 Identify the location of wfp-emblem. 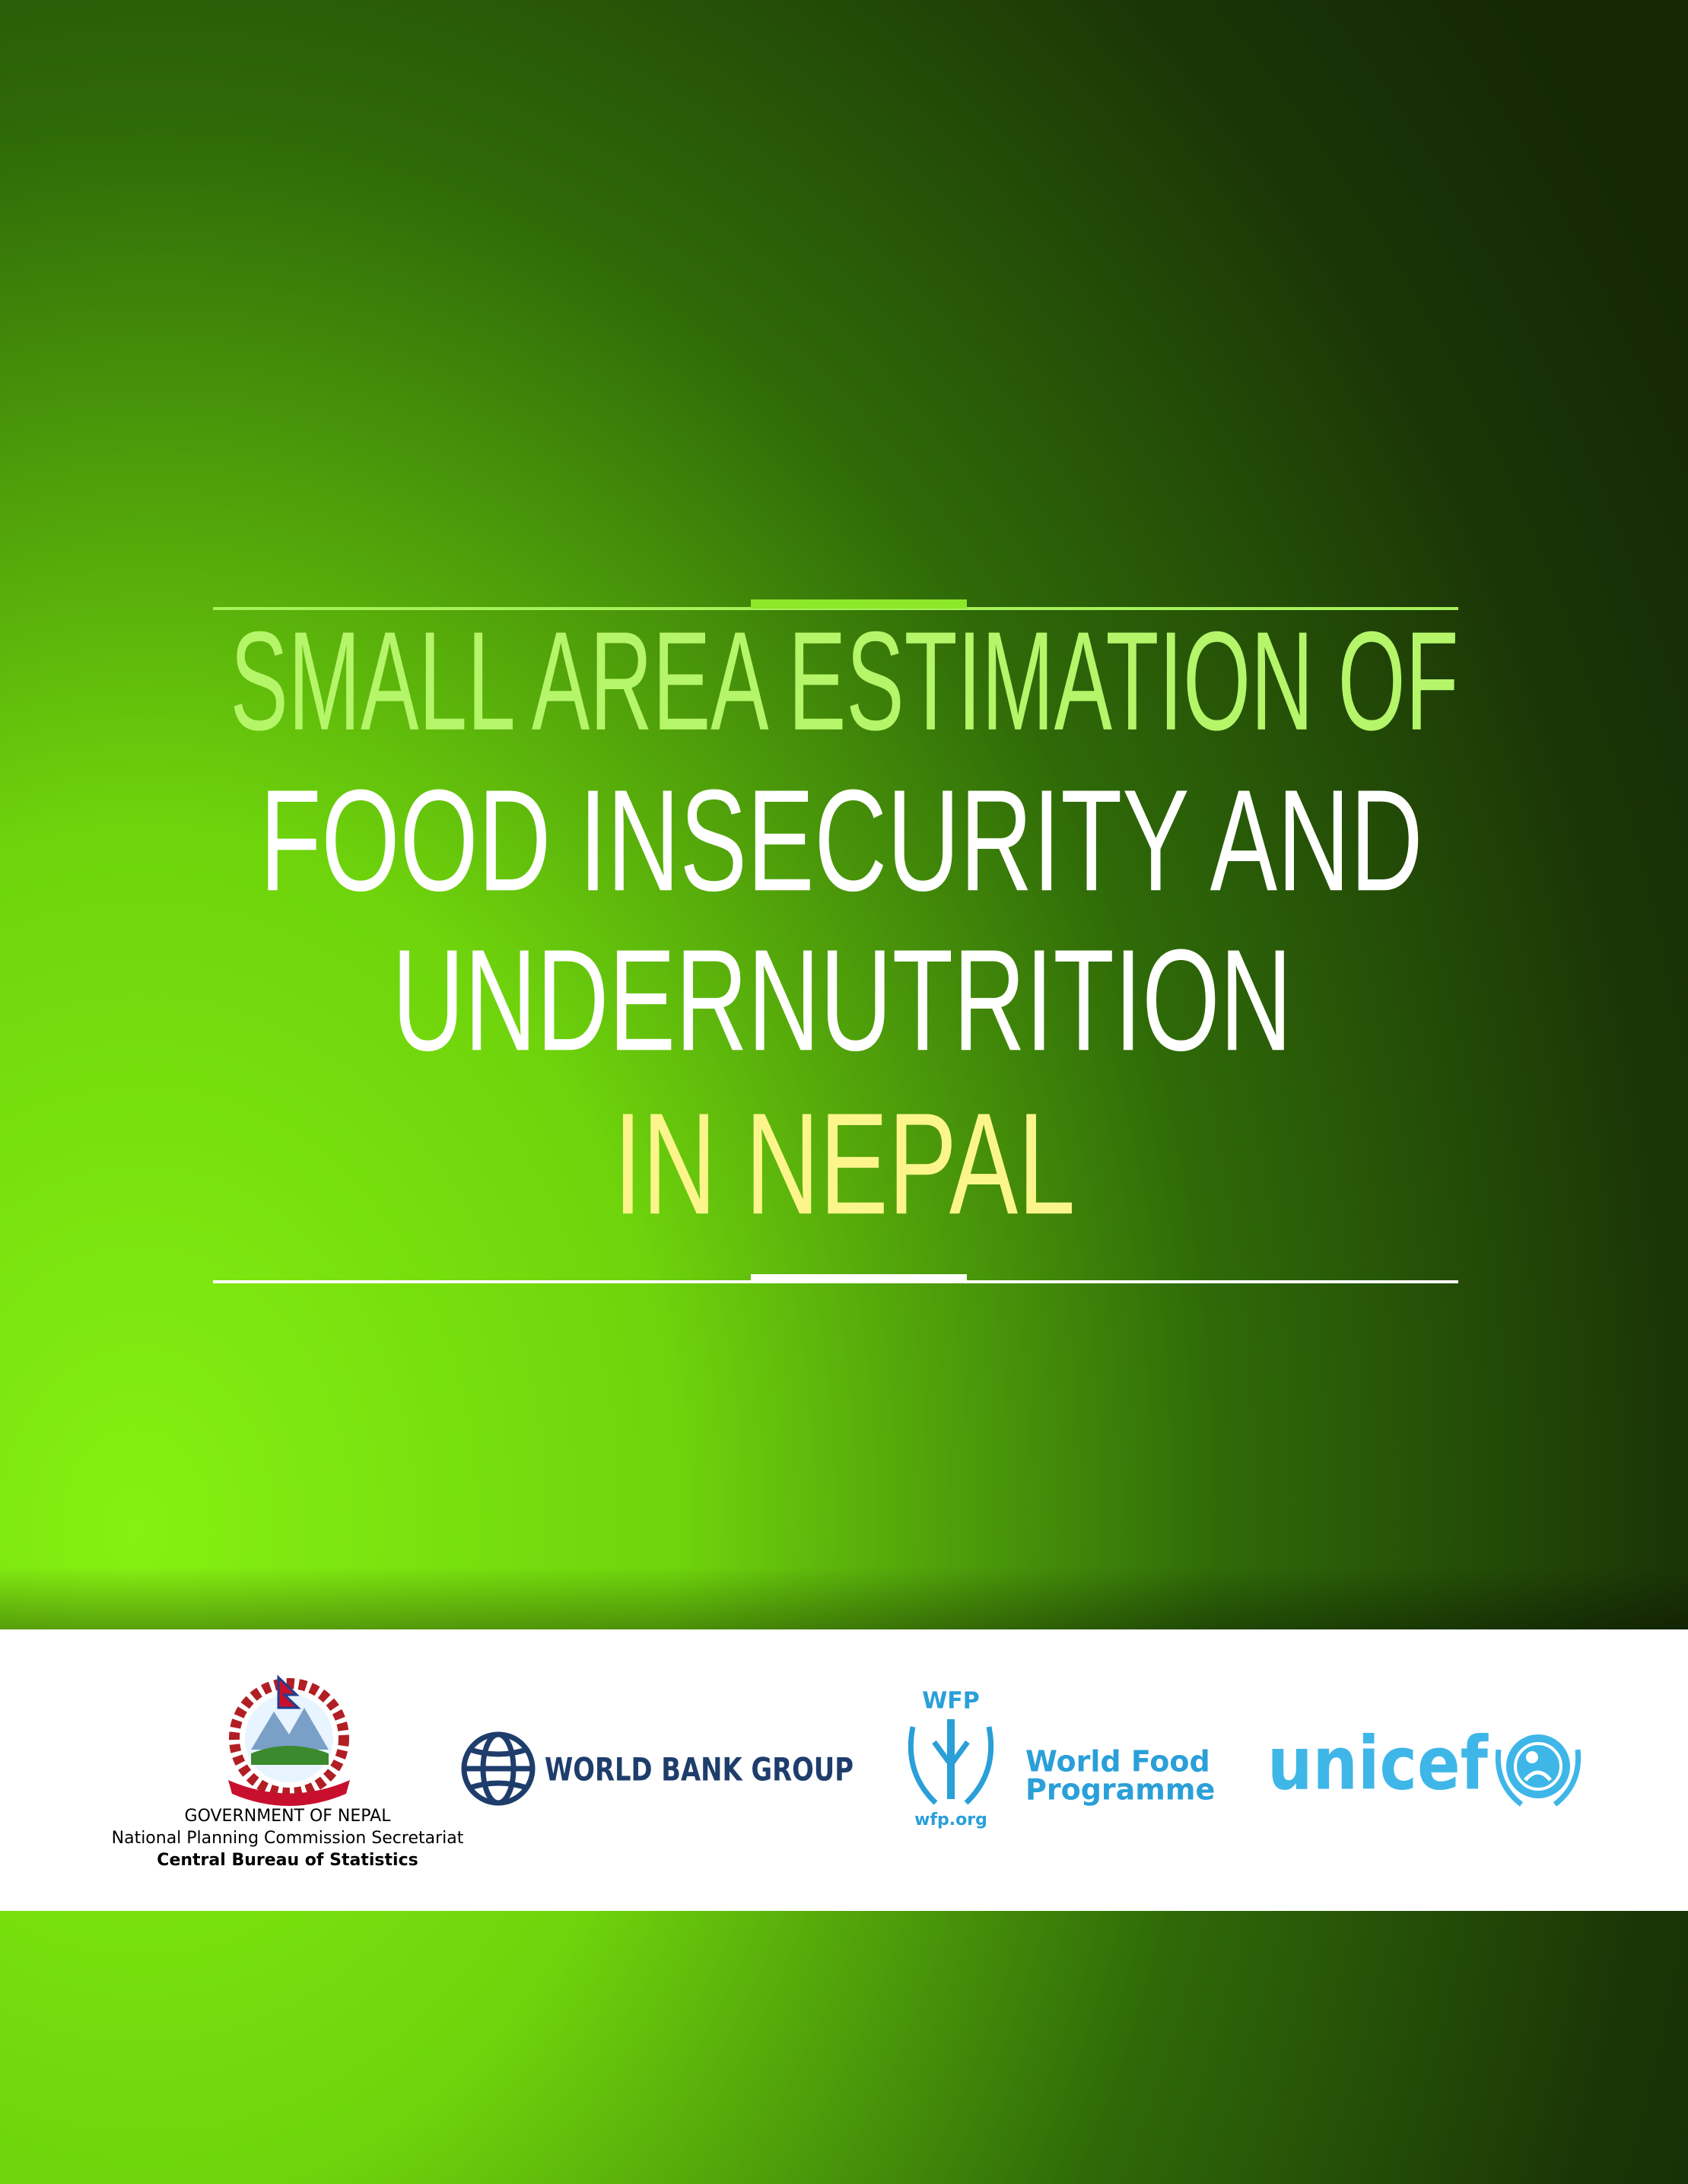
(951, 1762).